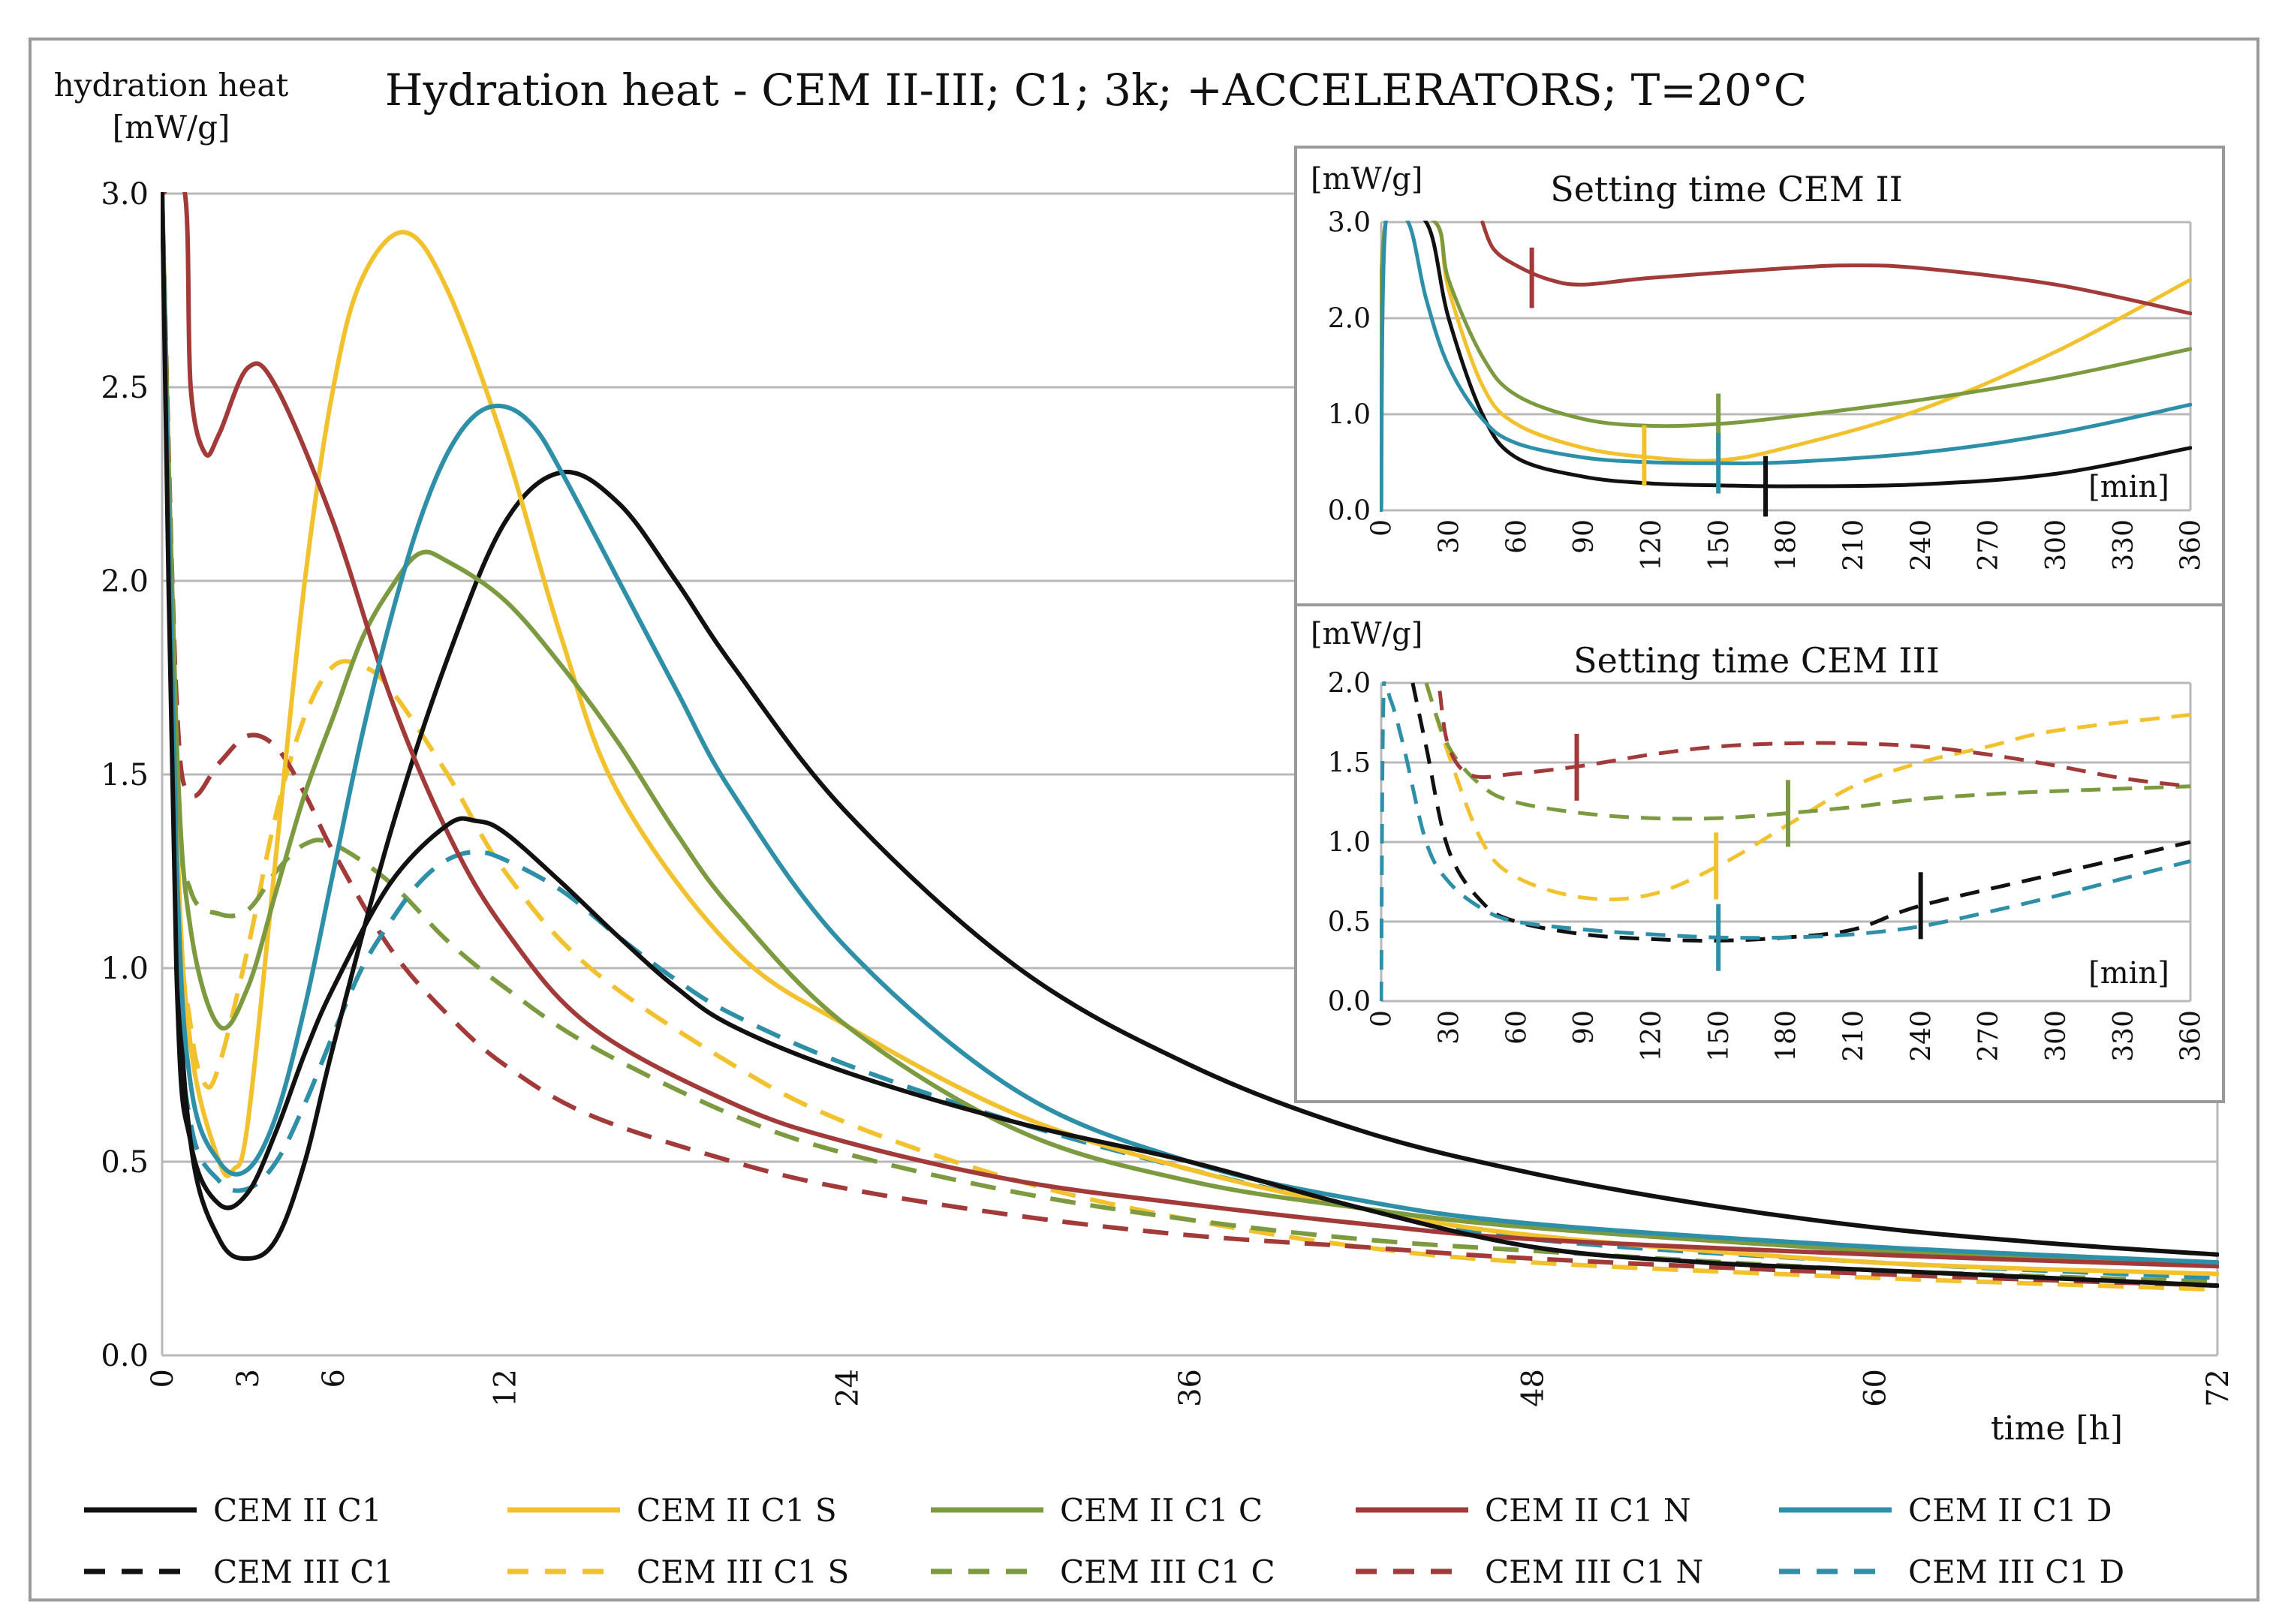 This screenshot has height=1624, width=2294. What do you see at coordinates (743, 1571) in the screenshot?
I see `legend-label: CEM III C1 S` at bounding box center [743, 1571].